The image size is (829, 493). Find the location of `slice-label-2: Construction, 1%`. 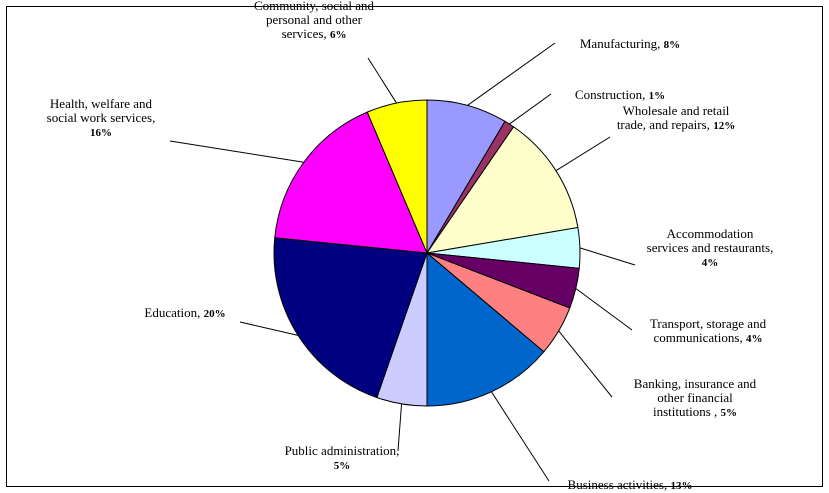

slice-label-2: Construction, 1% is located at coordinates (620, 94).